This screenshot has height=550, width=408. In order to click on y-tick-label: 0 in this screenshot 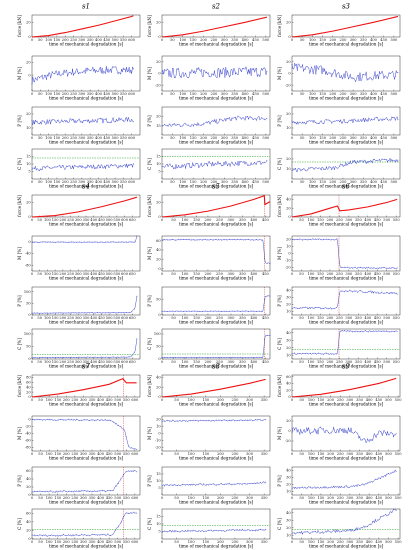, I will do `click(29, 217)`.